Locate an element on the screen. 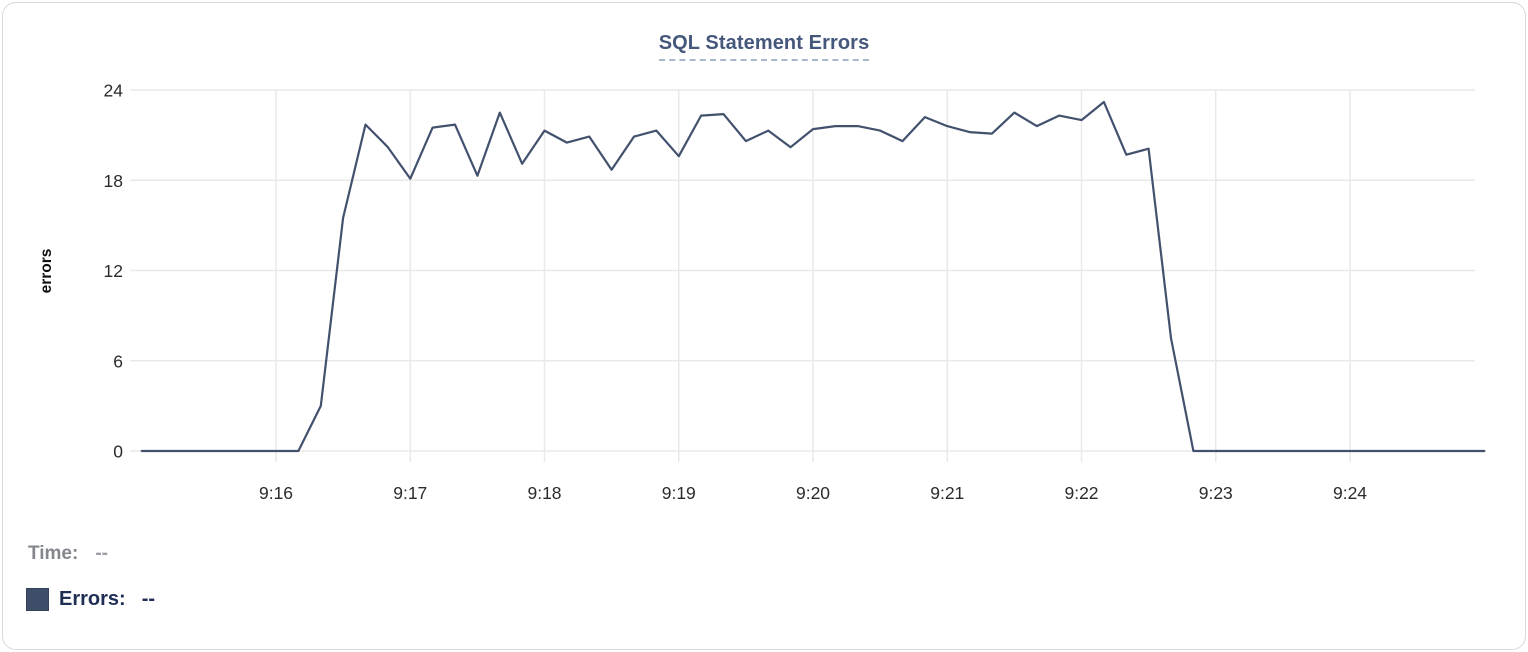  errors-series-swatch is located at coordinates (37, 599).